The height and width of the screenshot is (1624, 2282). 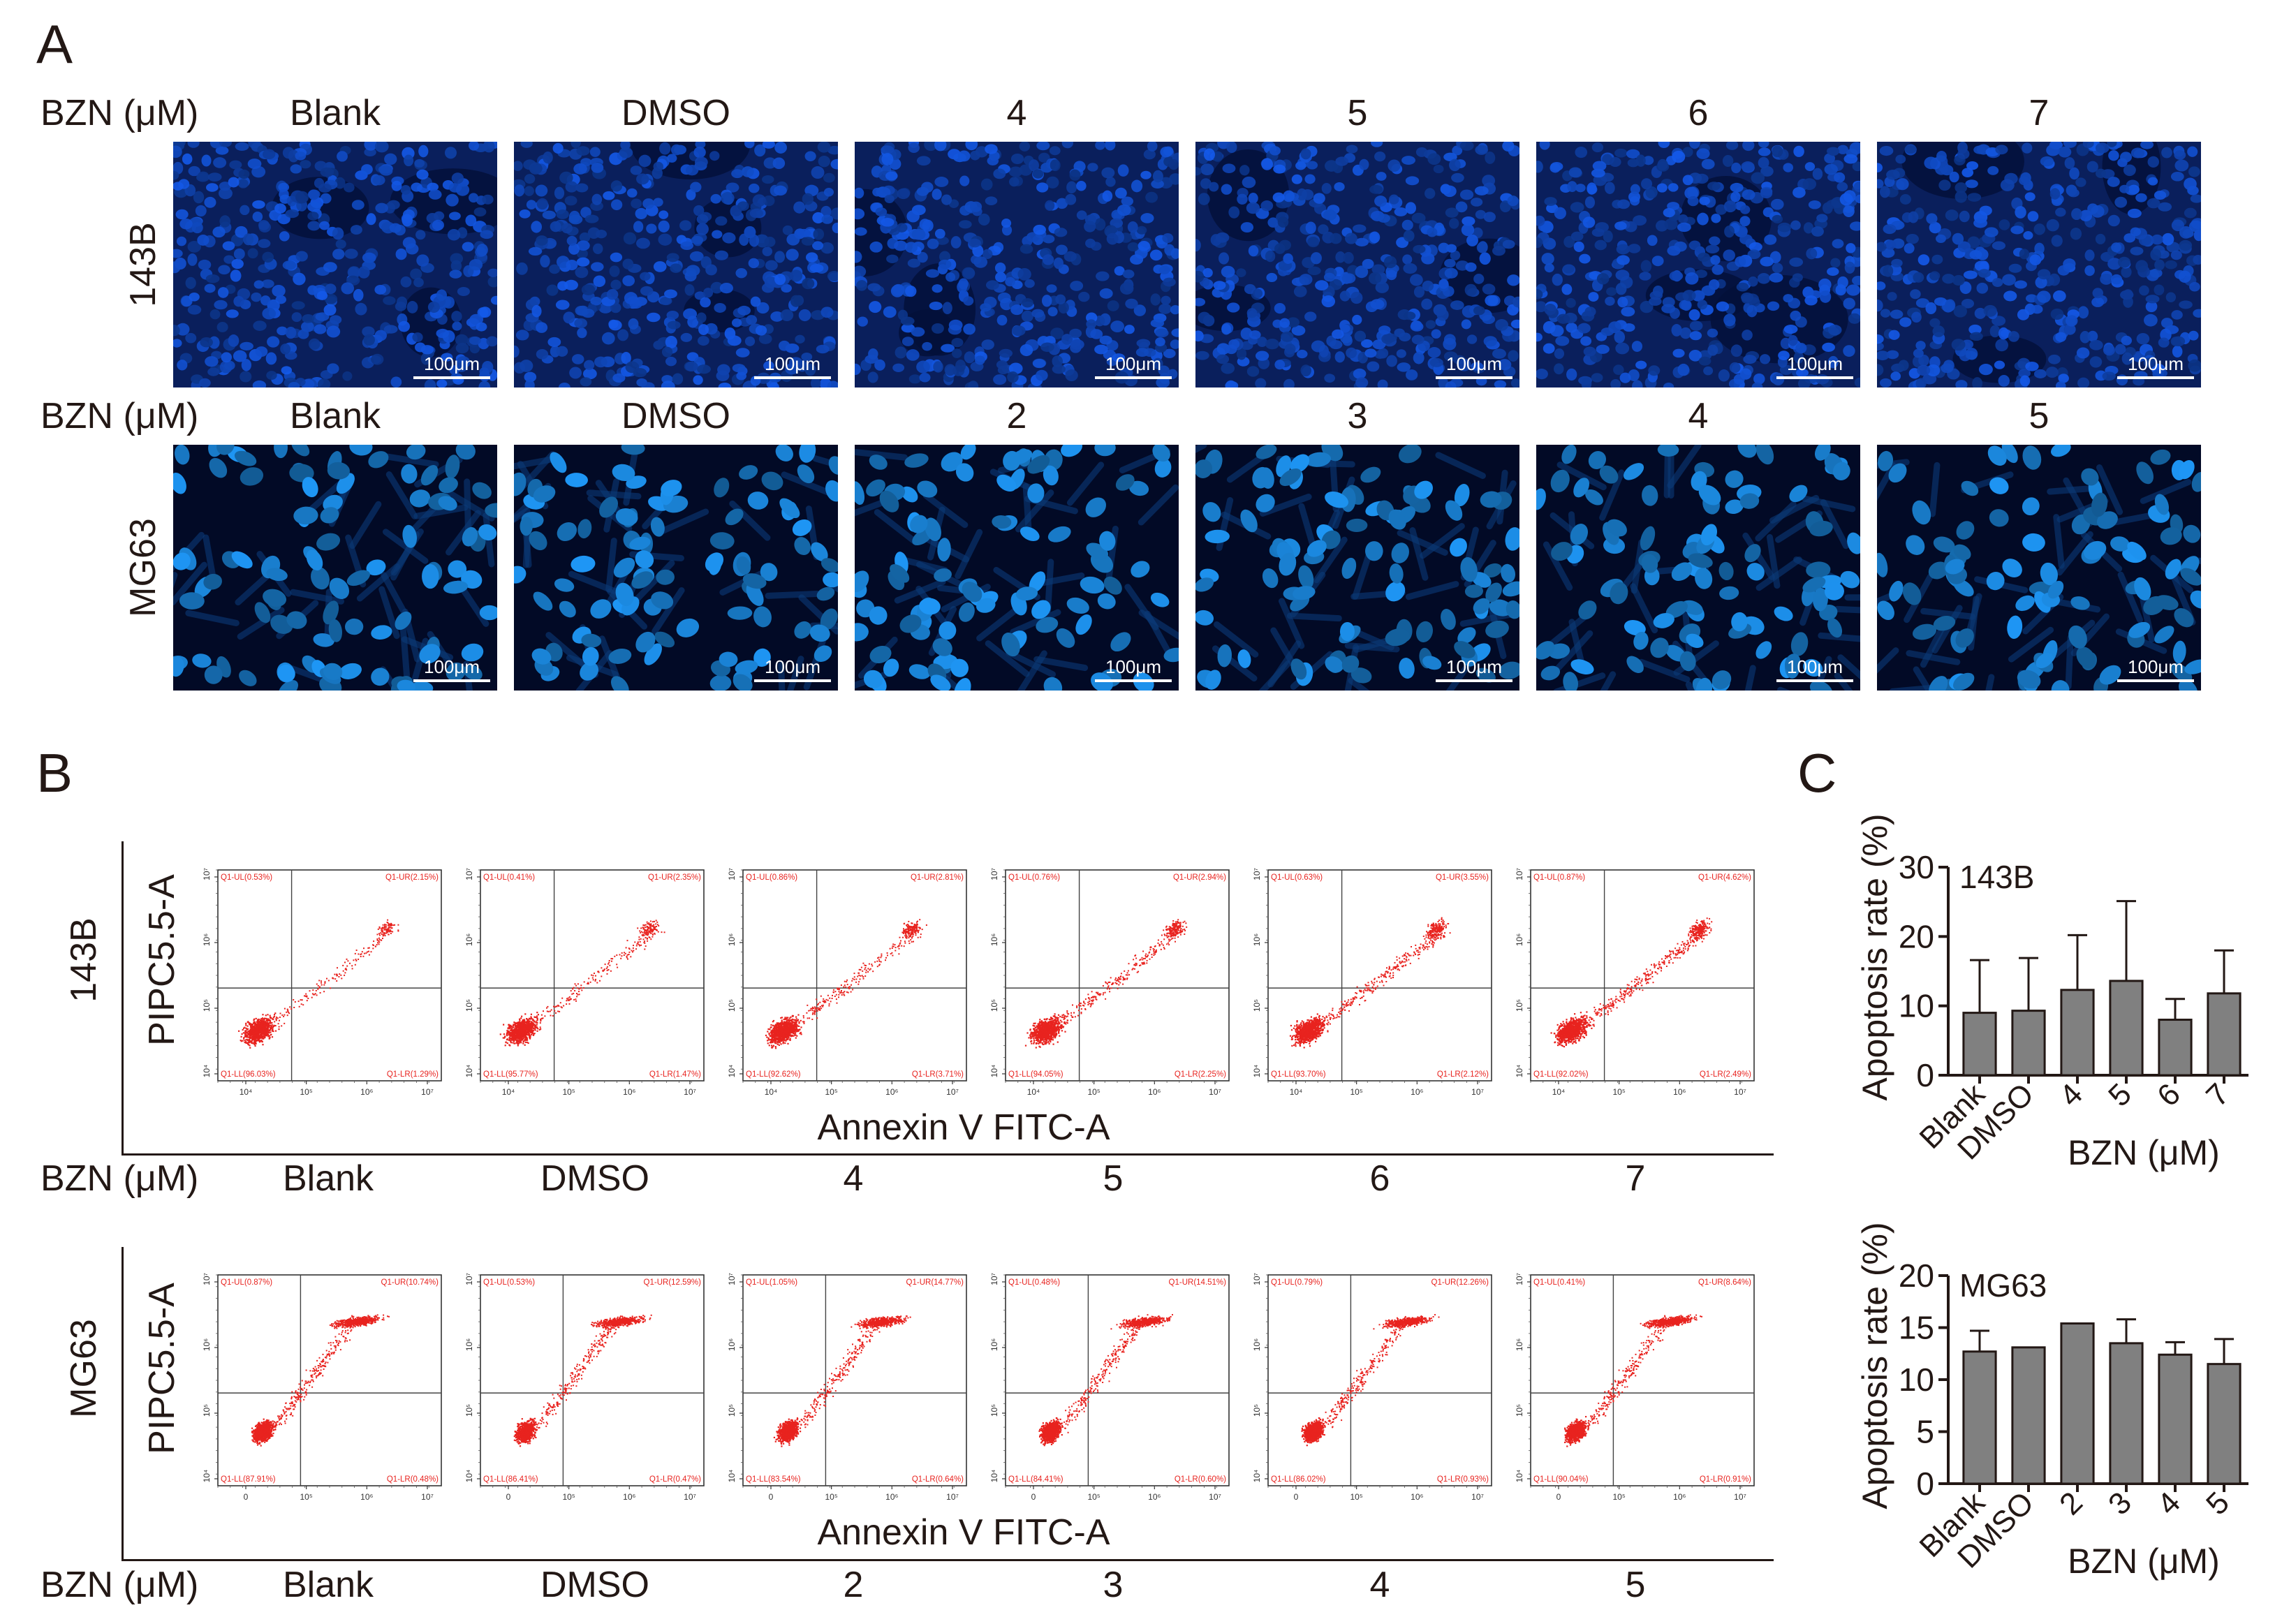 I want to click on cell-line-label: 143B, so click(x=84, y=960).